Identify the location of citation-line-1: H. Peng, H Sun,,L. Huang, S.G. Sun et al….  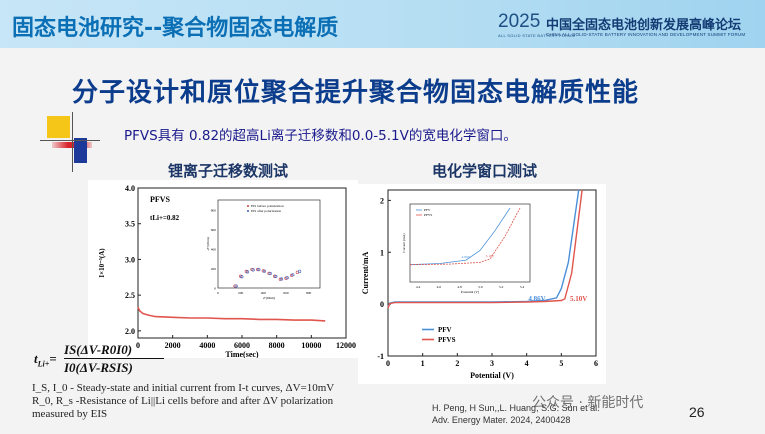
(516, 408).